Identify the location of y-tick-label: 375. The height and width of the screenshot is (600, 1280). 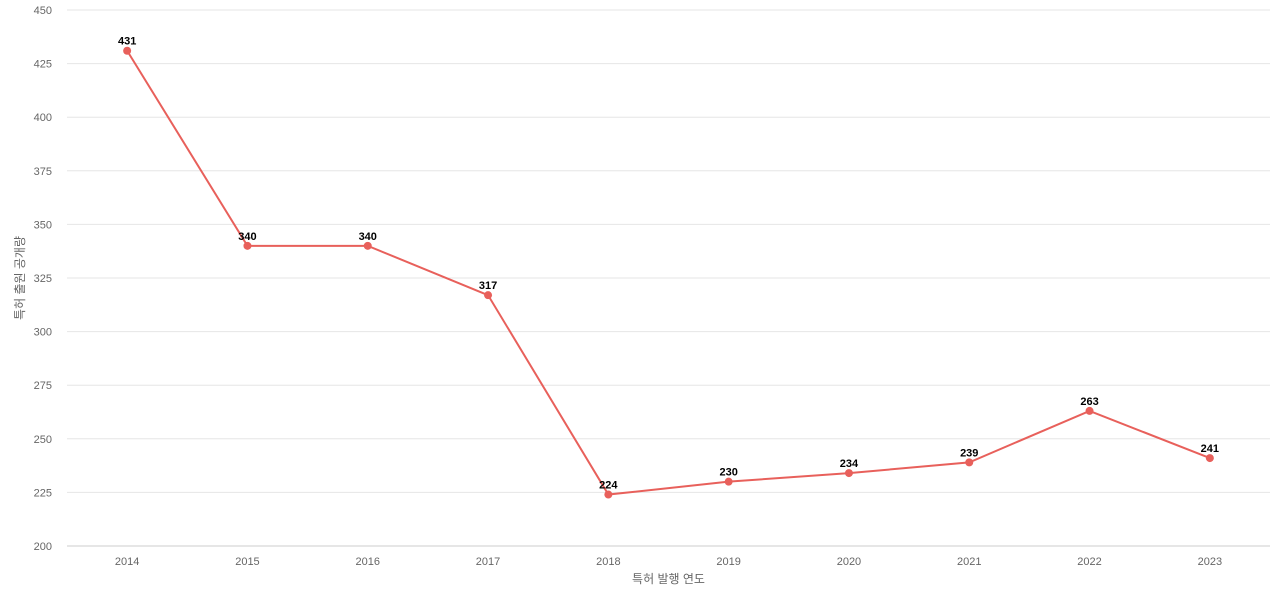
(43, 172).